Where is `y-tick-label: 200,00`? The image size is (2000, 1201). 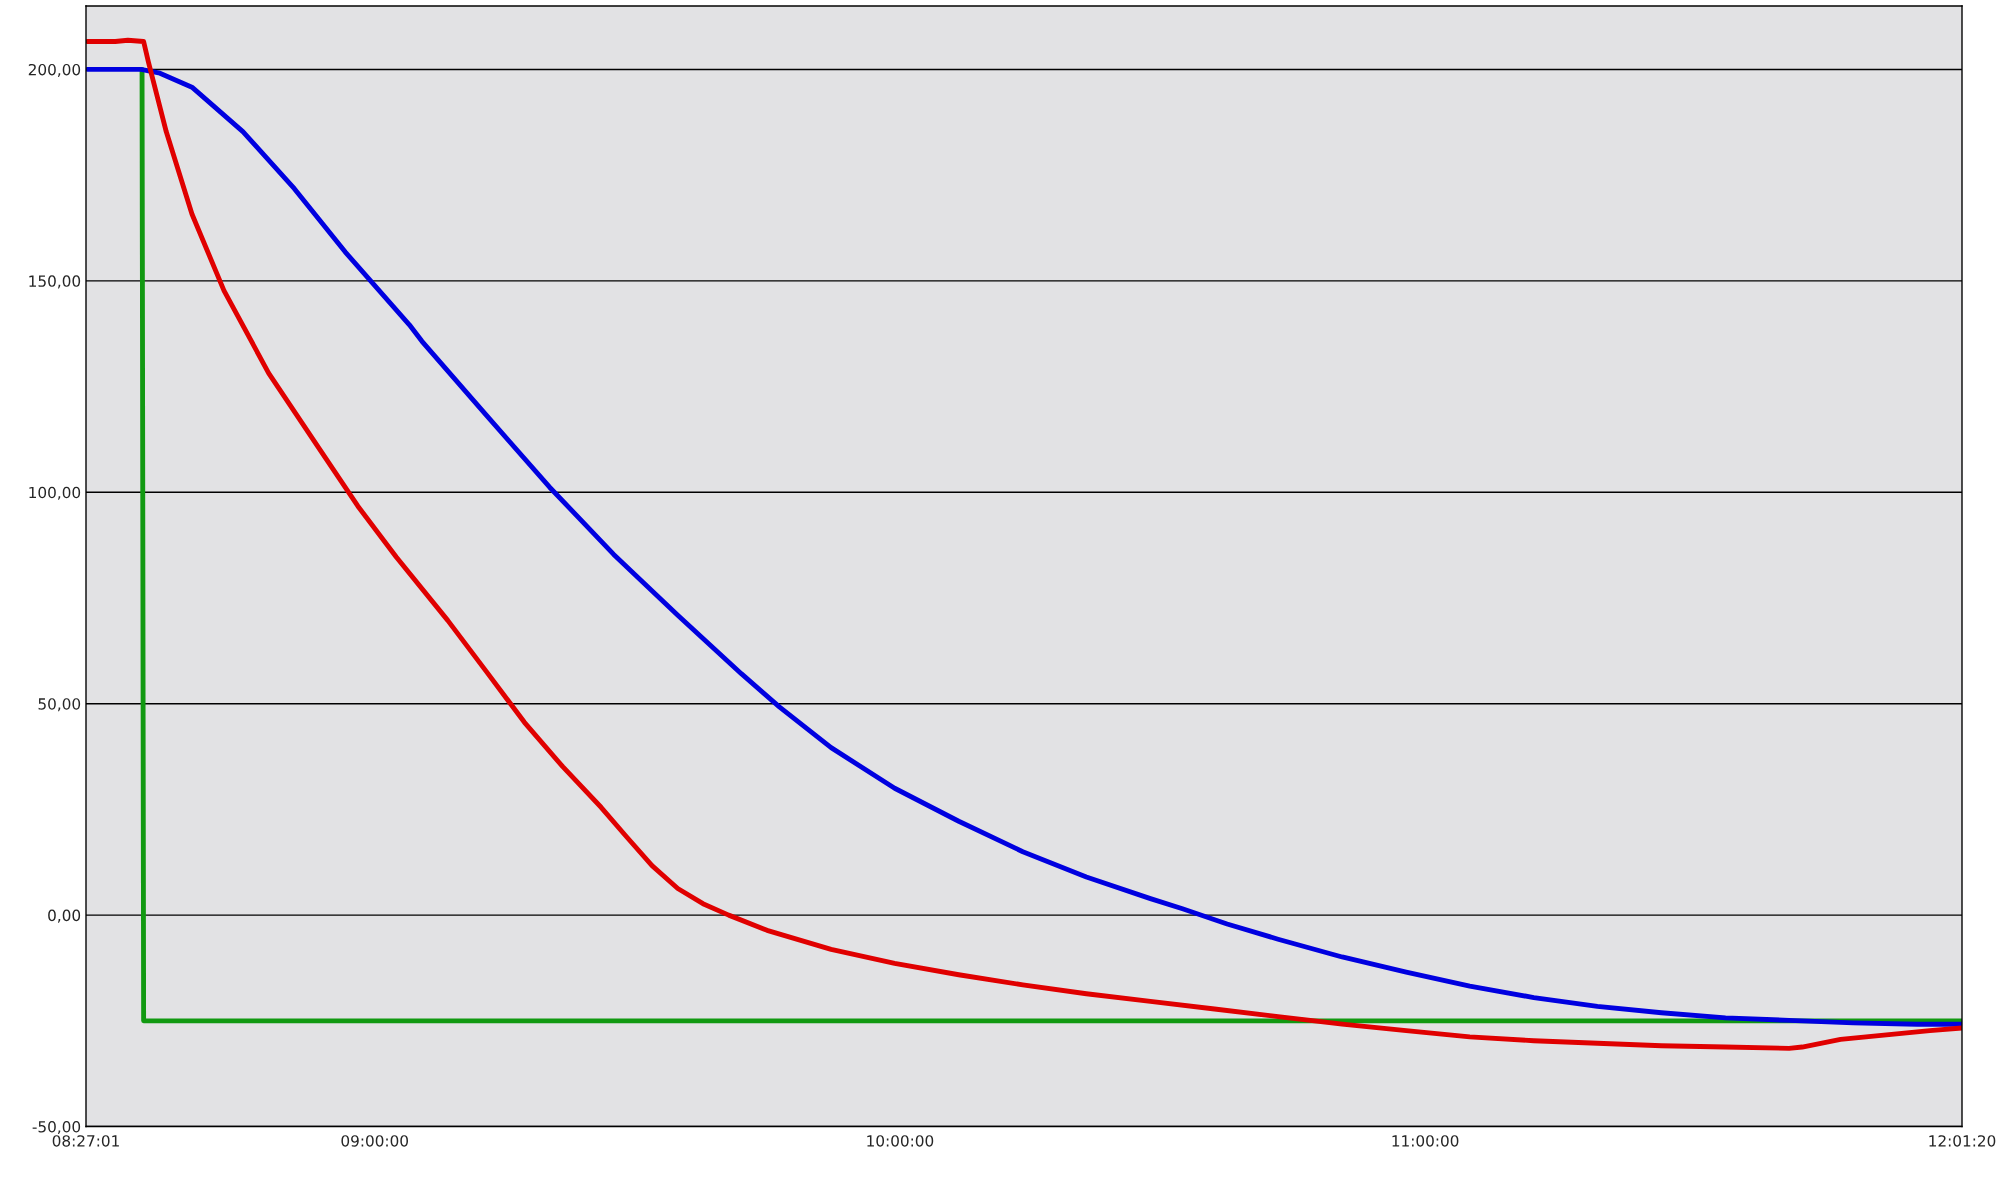 y-tick-label: 200,00 is located at coordinates (54, 70).